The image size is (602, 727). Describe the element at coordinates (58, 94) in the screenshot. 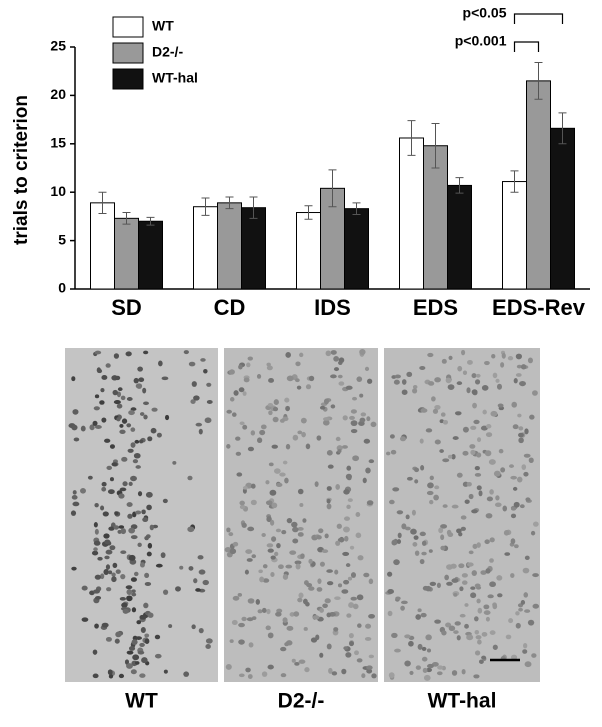

I see `y-tick-label: 20` at that location.